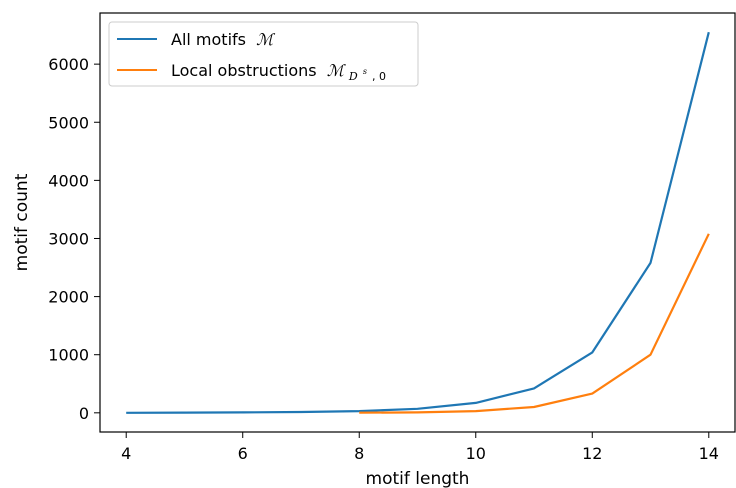 This screenshot has width=736, height=488. Describe the element at coordinates (244, 70) in the screenshot. I see `legend-label-local-obstructions-name: Local obstructions` at that location.